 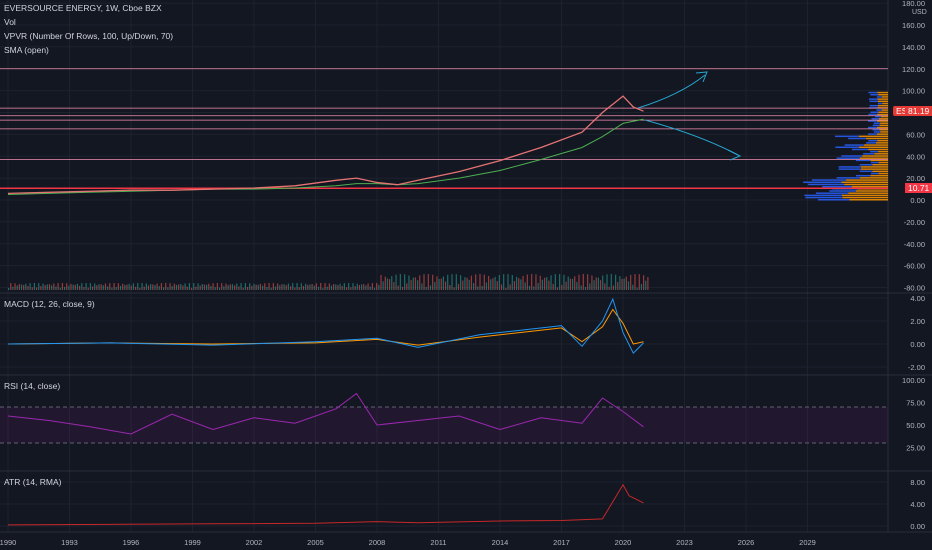 What do you see at coordinates (917, 321) in the screenshot?
I see `macd-axis-tick: 2.00` at bounding box center [917, 321].